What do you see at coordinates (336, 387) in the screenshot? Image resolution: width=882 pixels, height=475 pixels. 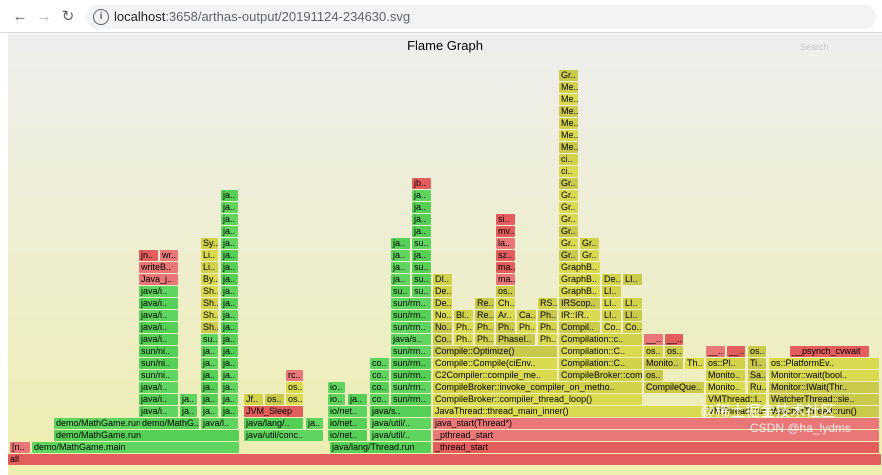 I see `flame-frame: io..` at bounding box center [336, 387].